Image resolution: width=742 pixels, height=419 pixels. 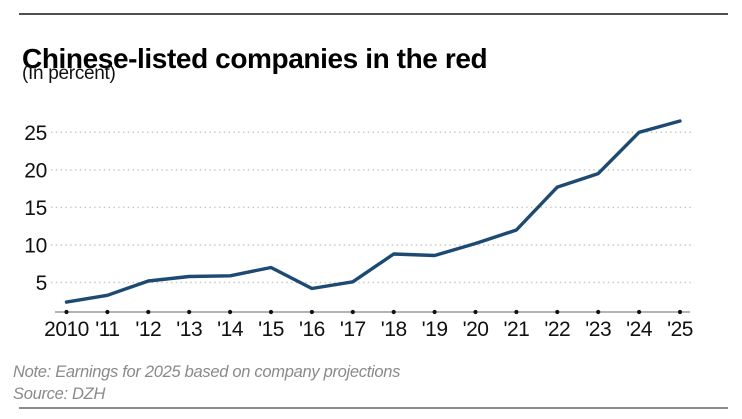 What do you see at coordinates (271, 329) in the screenshot?
I see `x-tick-label-2015: '15` at bounding box center [271, 329].